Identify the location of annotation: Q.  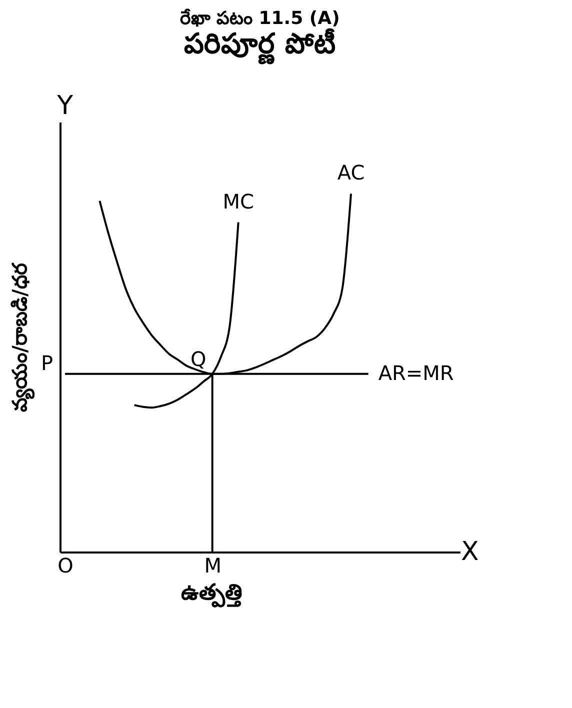
(198, 358).